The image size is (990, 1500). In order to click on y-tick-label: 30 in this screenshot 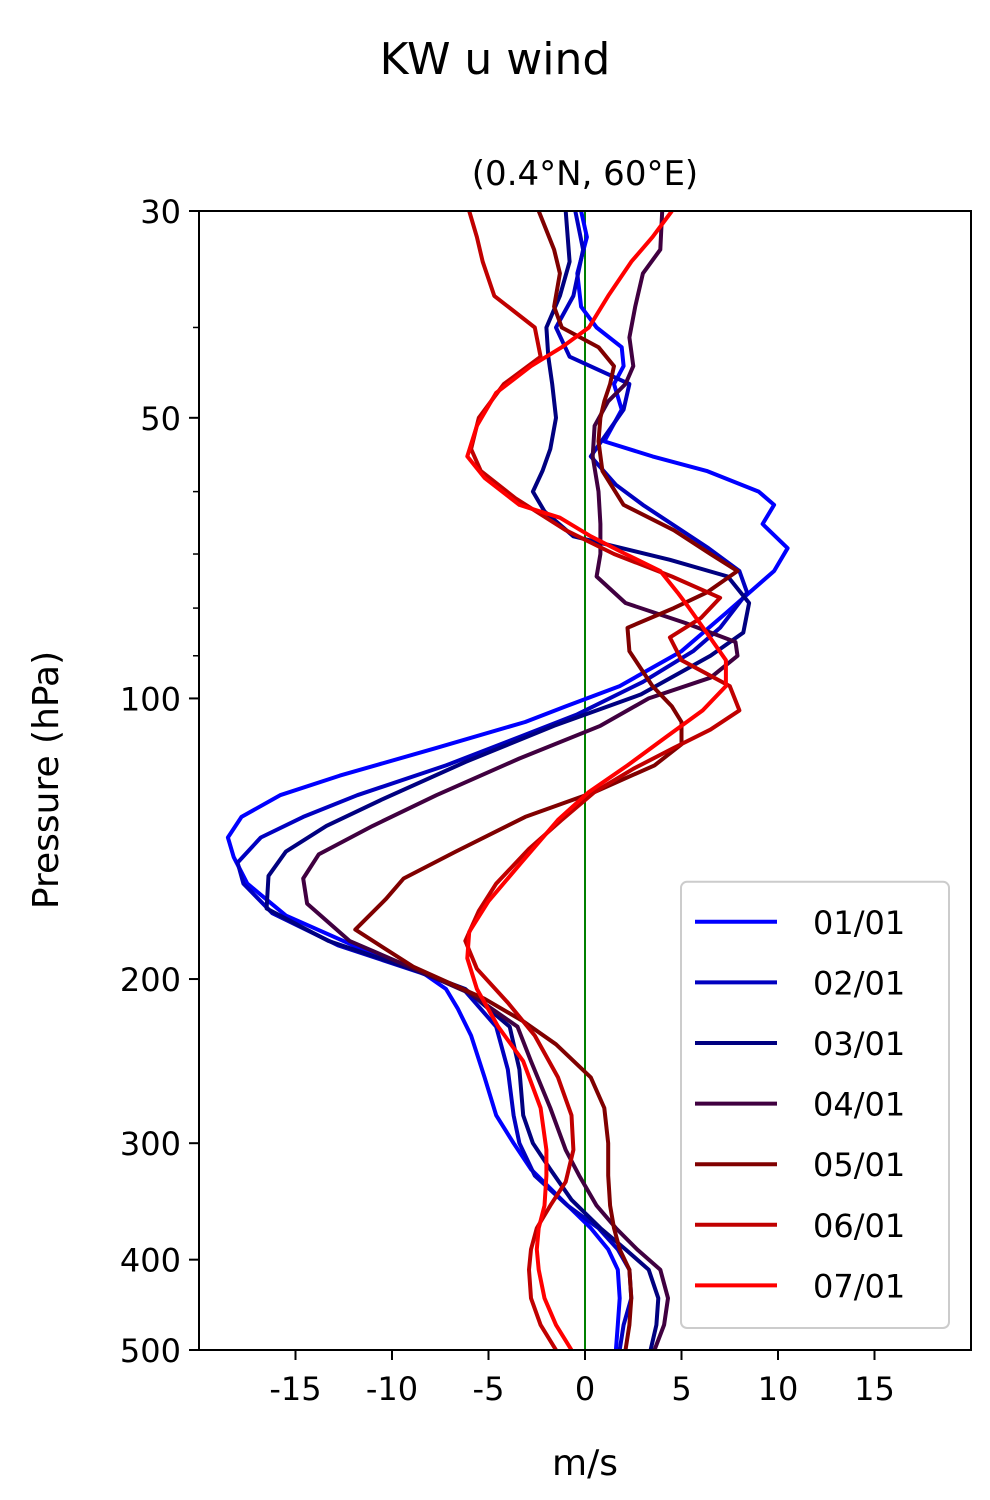, I will do `click(160, 212)`.